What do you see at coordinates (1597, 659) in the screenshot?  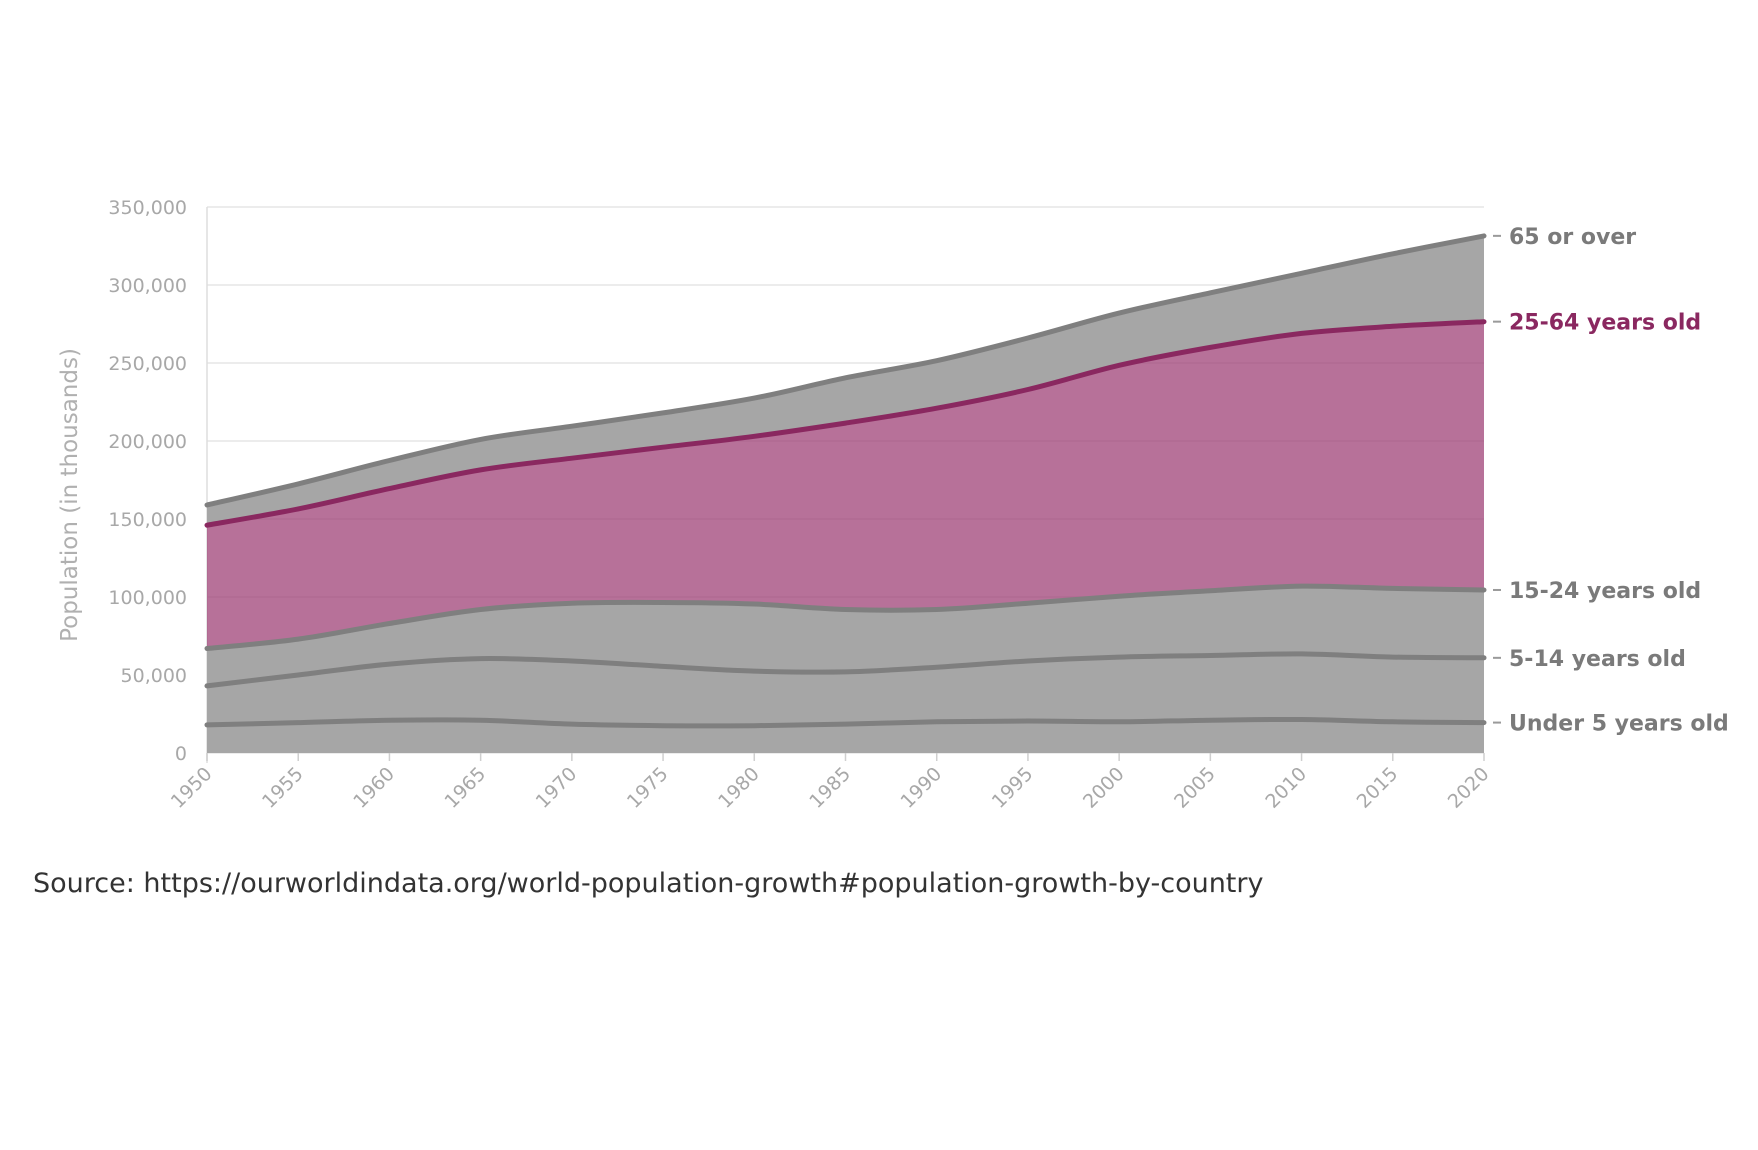 I see `series-label-5-14-years-old: 5-14 years old` at bounding box center [1597, 659].